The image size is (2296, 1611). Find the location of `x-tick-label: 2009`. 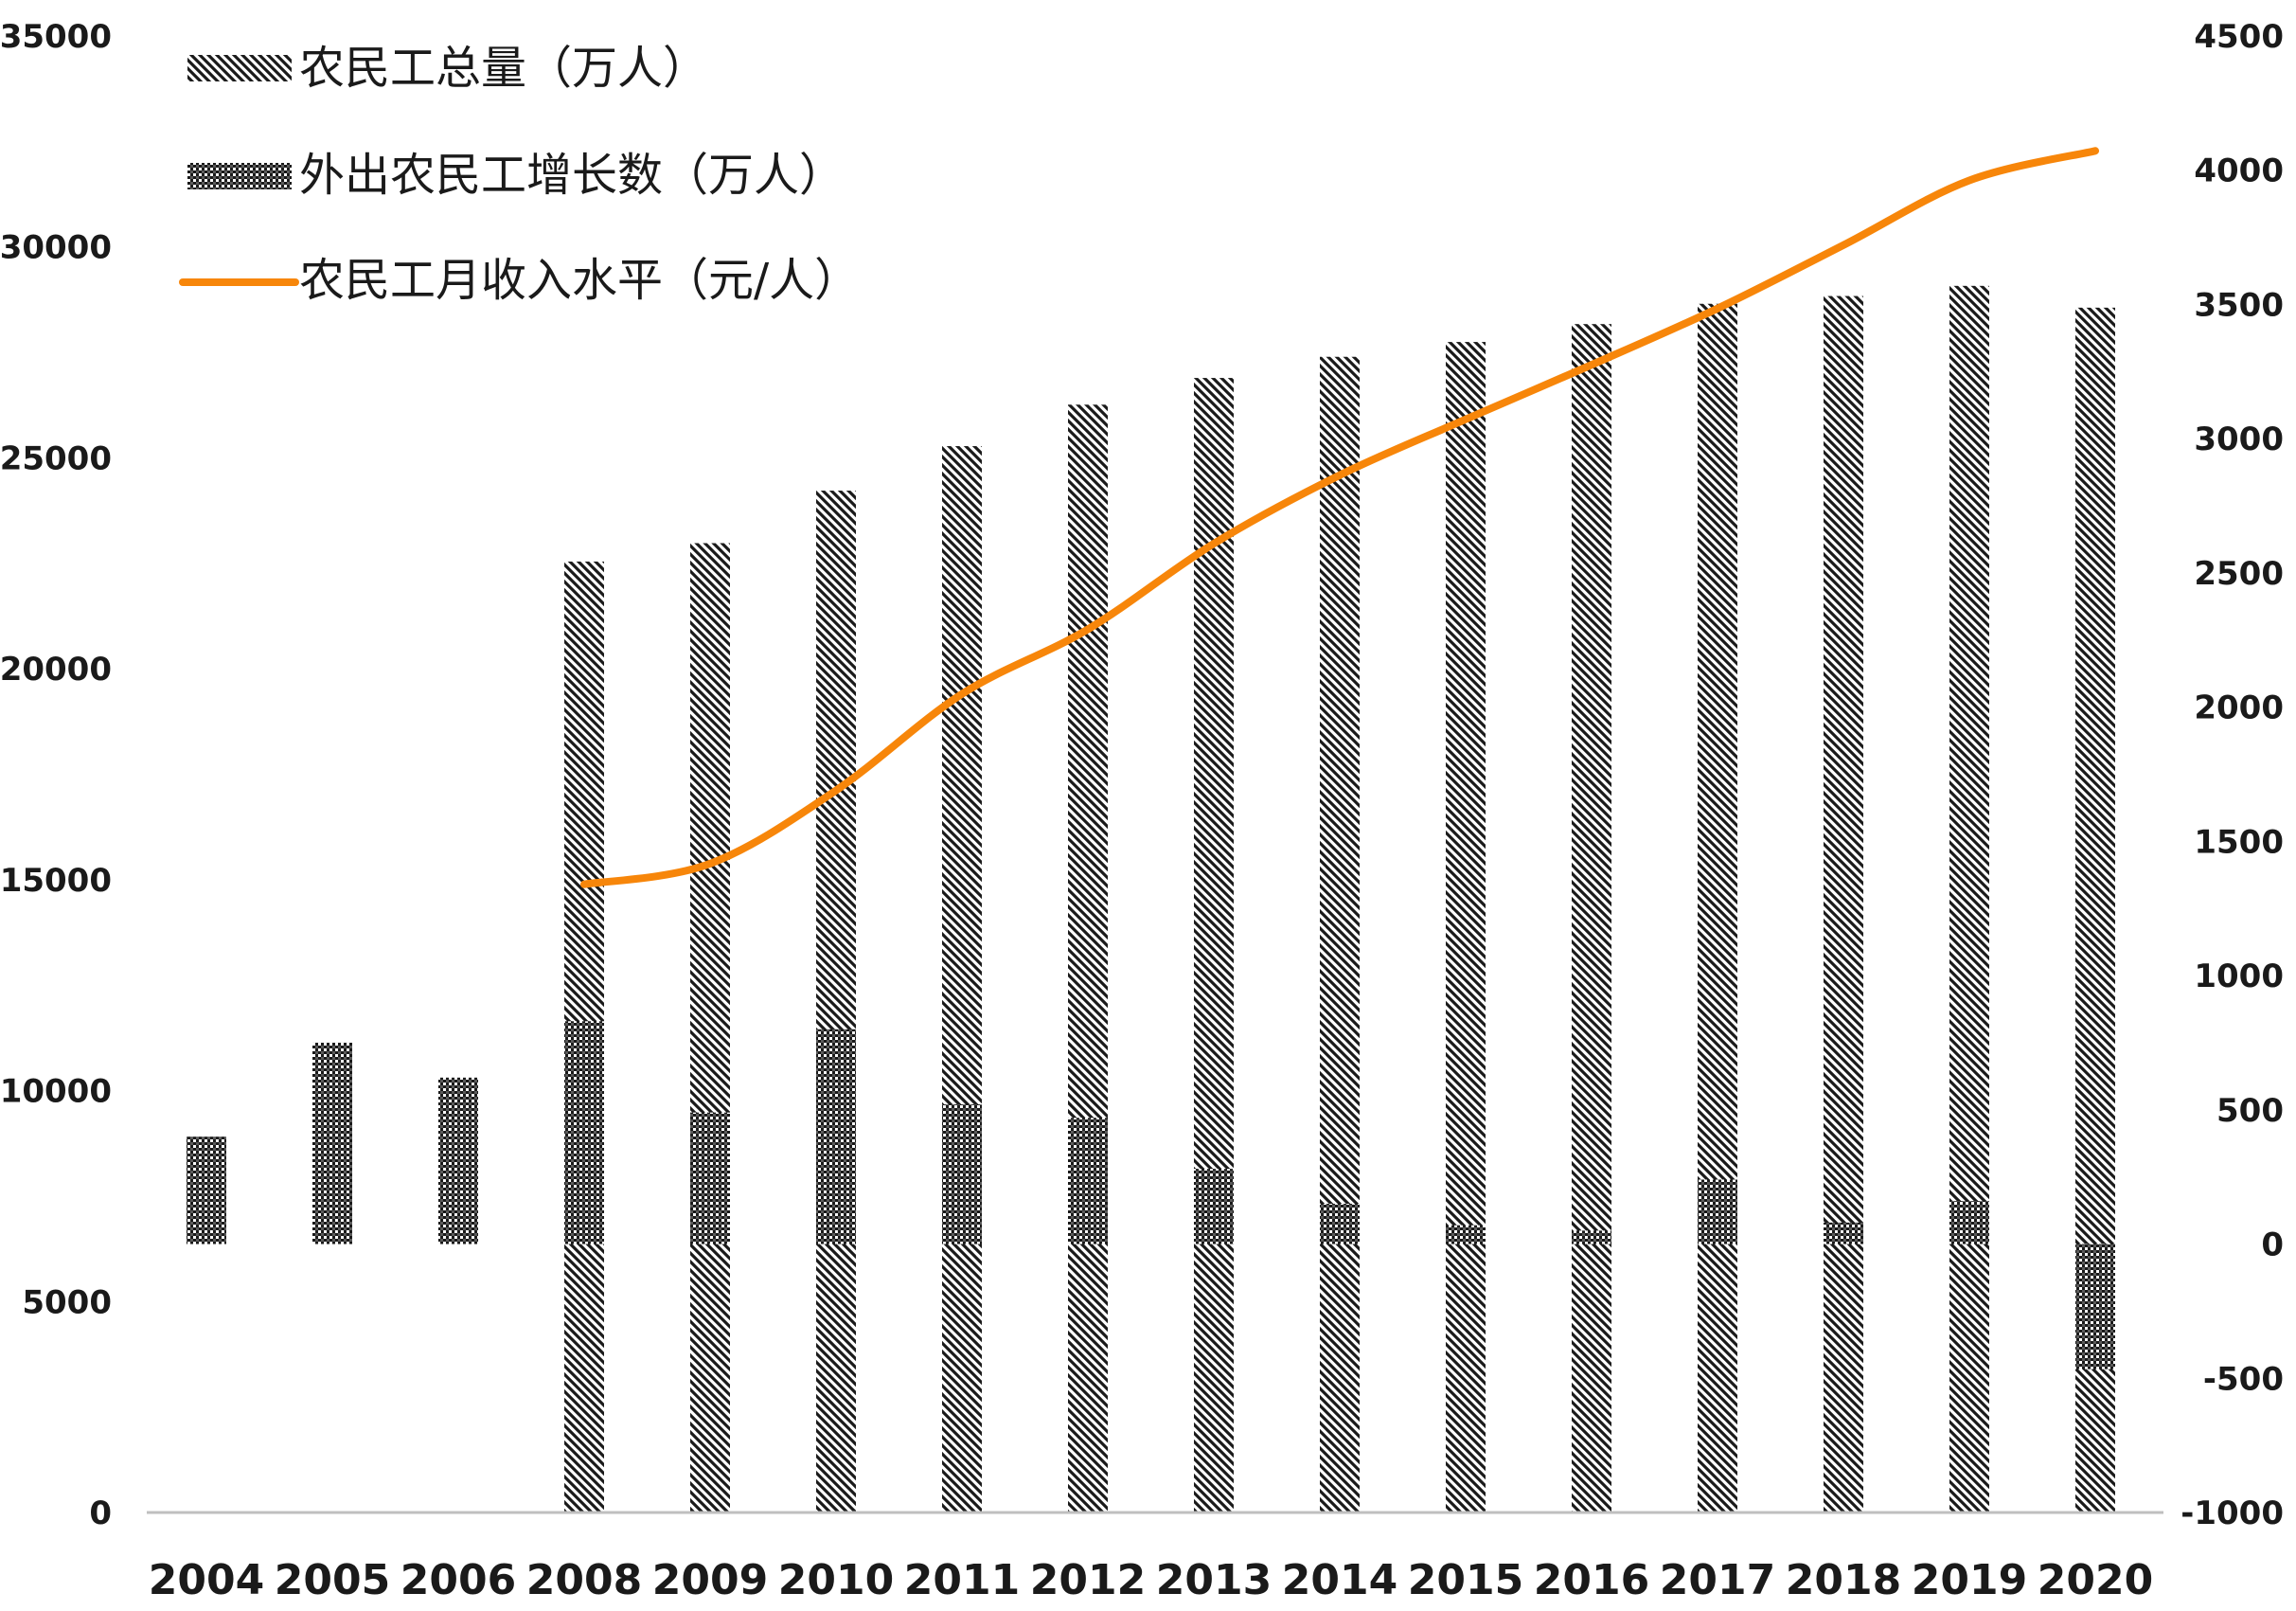

x-tick-label: 2009 is located at coordinates (710, 1580).